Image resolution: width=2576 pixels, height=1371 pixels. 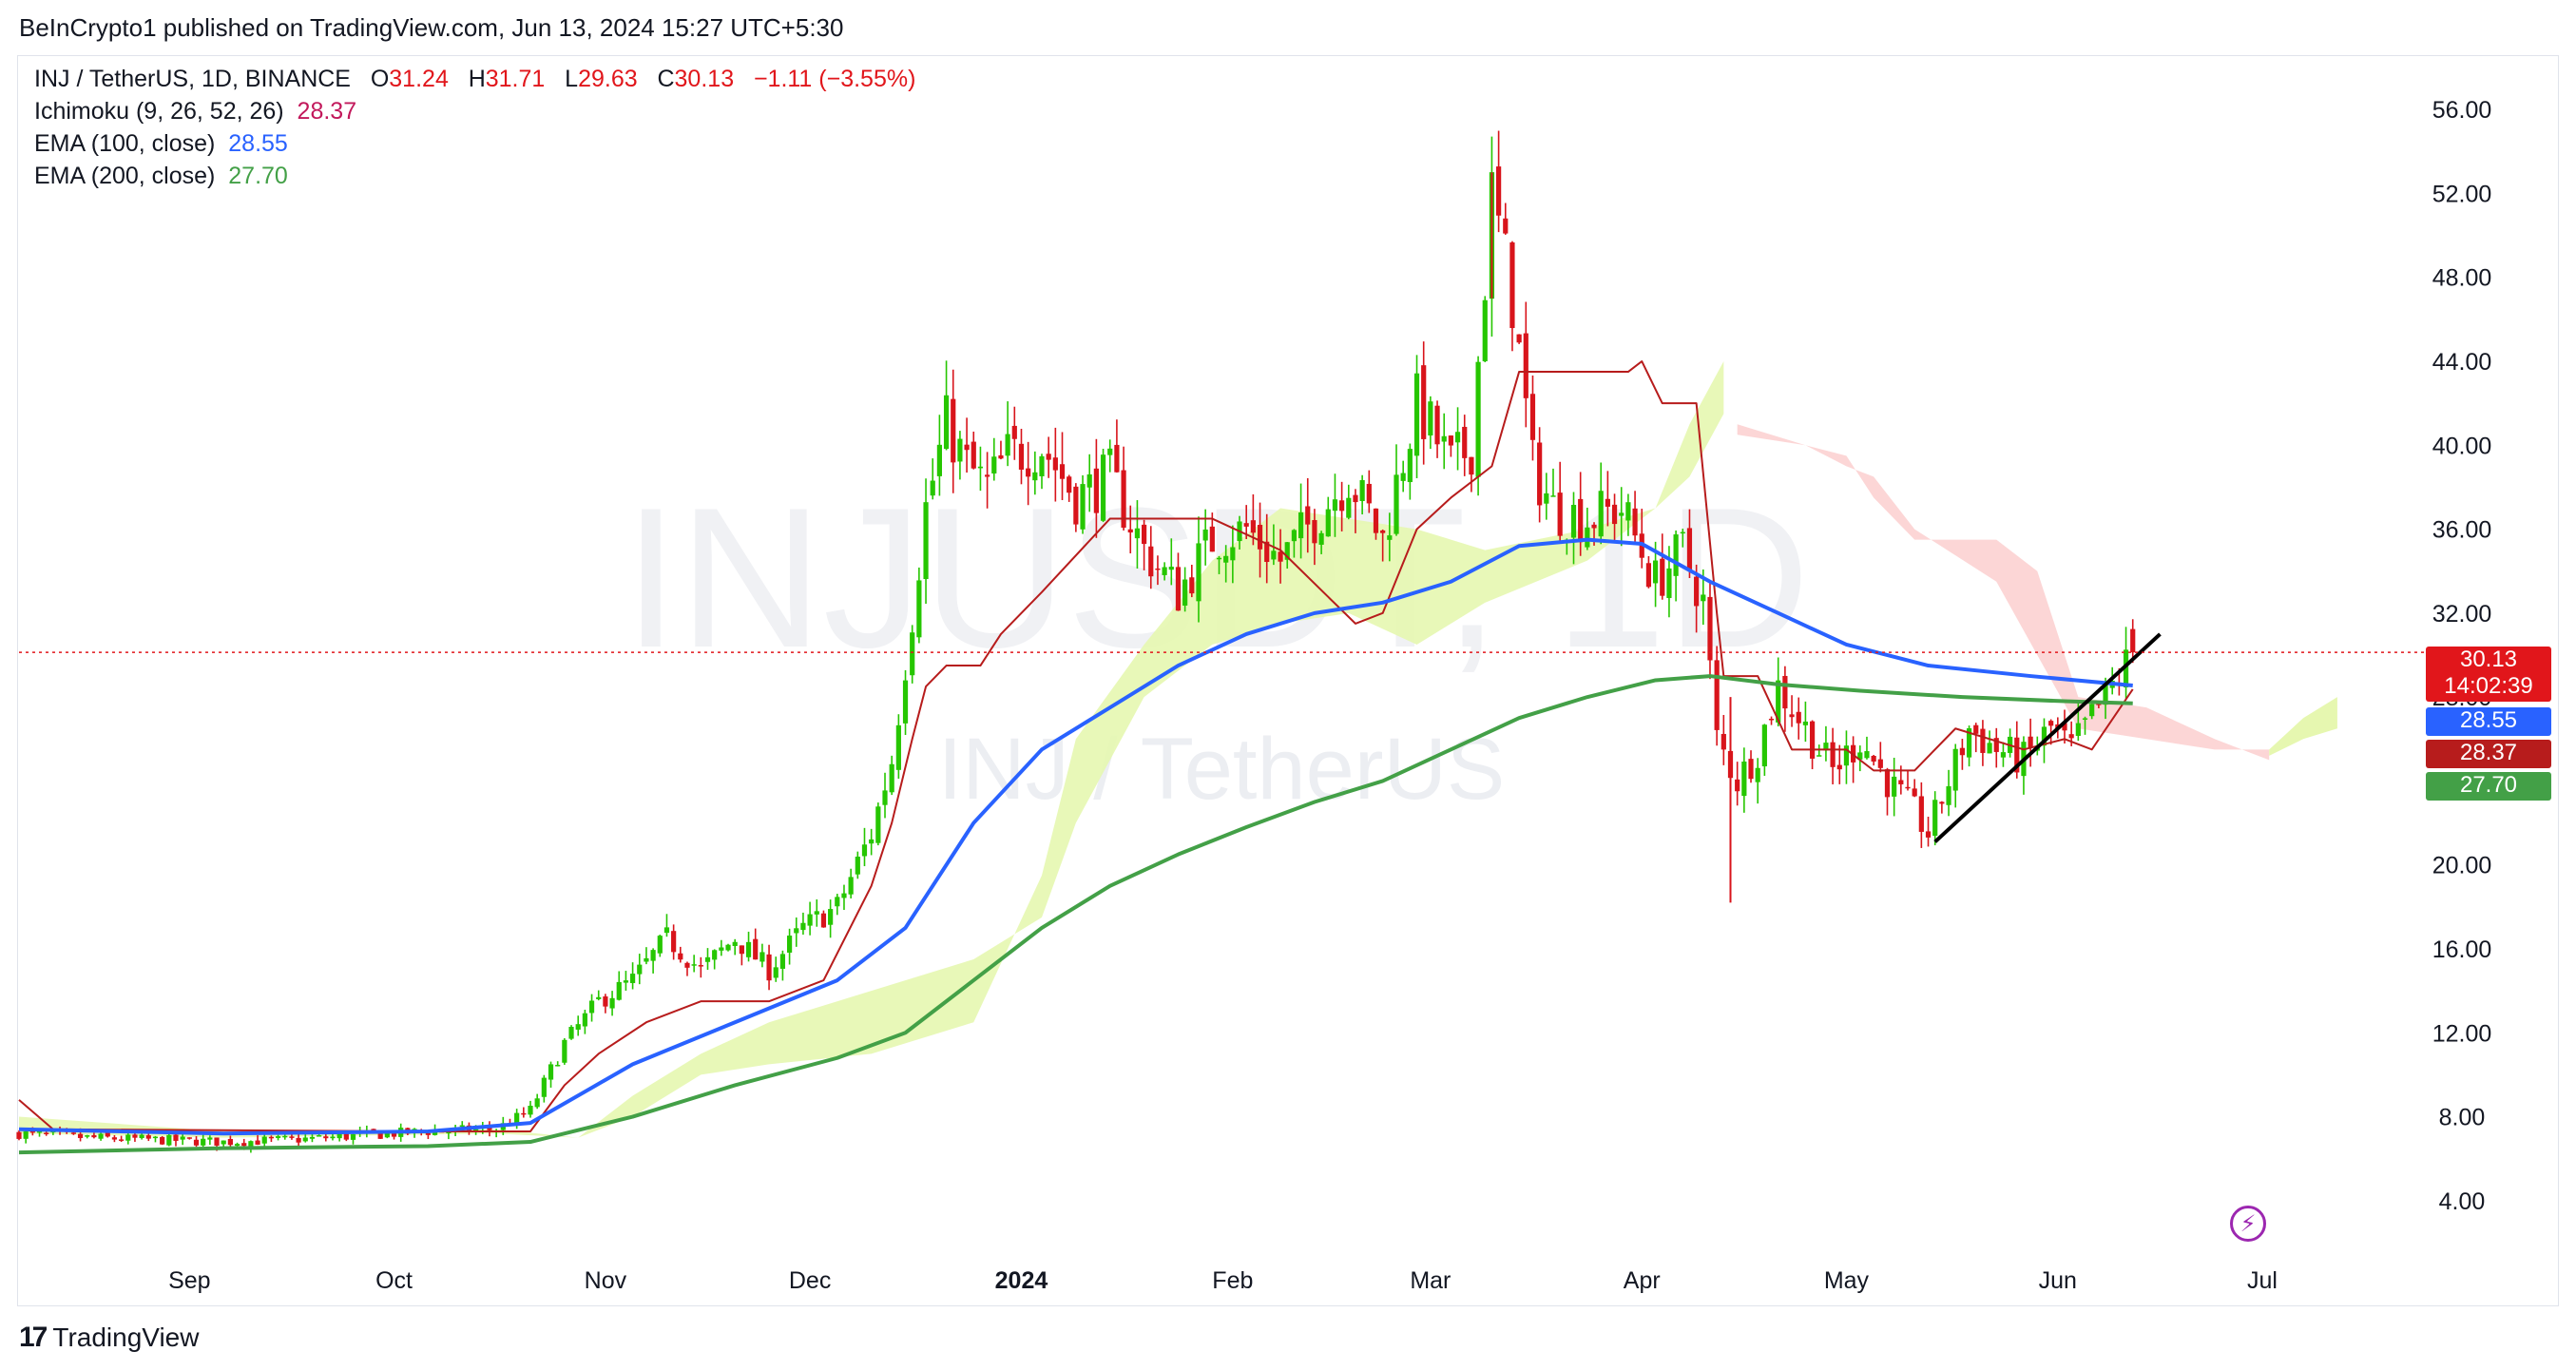 I want to click on tradingview-logo: 17 TradingView, so click(x=109, y=1338).